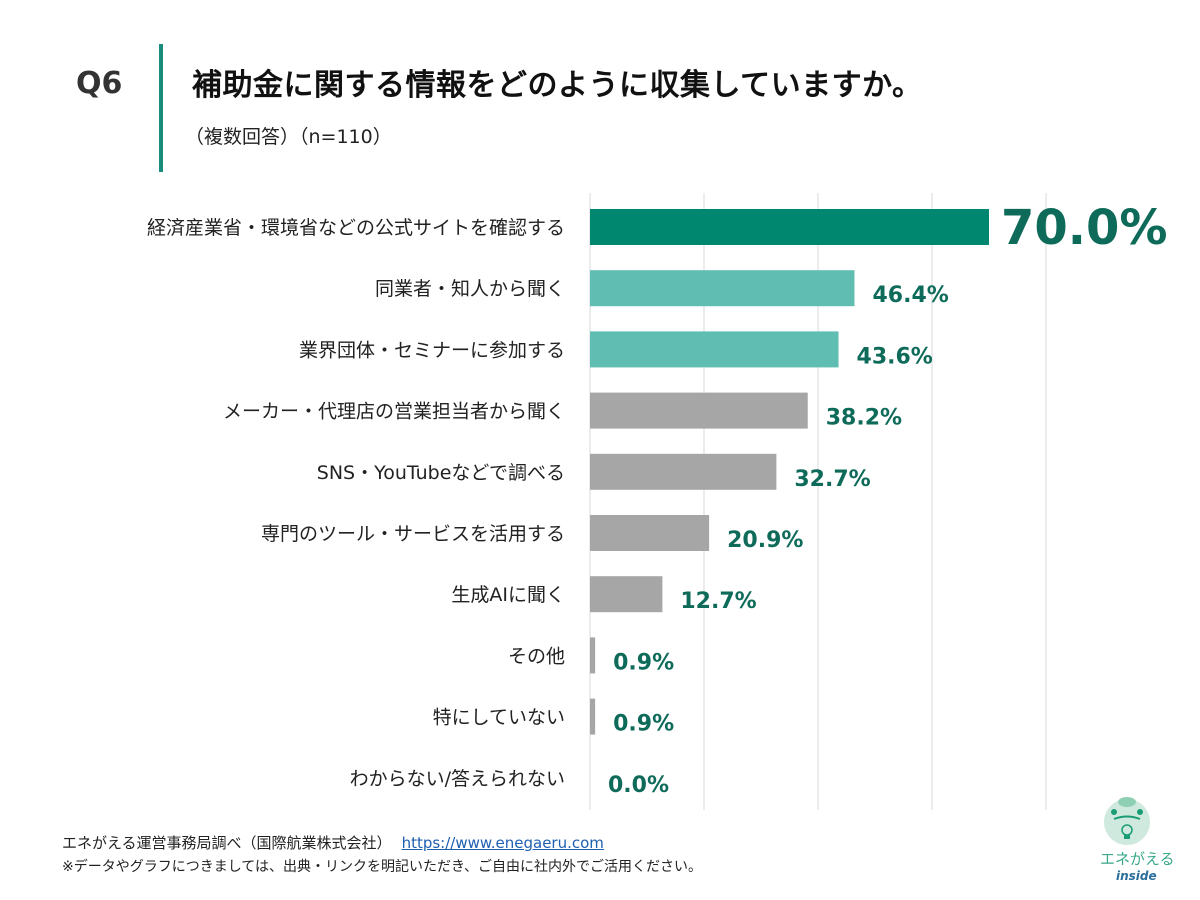 The image size is (1200, 900). I want to click on question-number: Q6, so click(99, 83).